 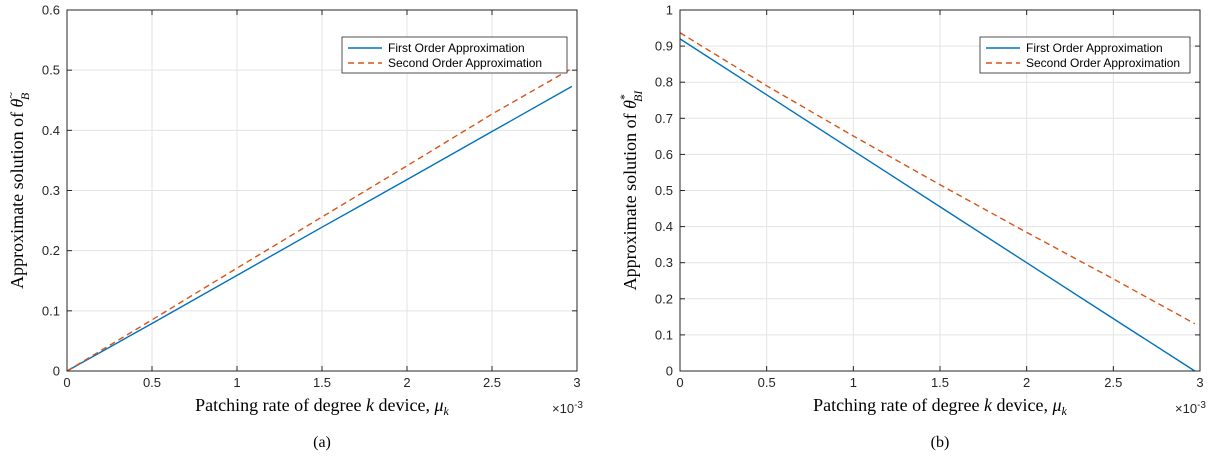 What do you see at coordinates (664, 118) in the screenshot?
I see `y-tick-label: 0.7` at bounding box center [664, 118].